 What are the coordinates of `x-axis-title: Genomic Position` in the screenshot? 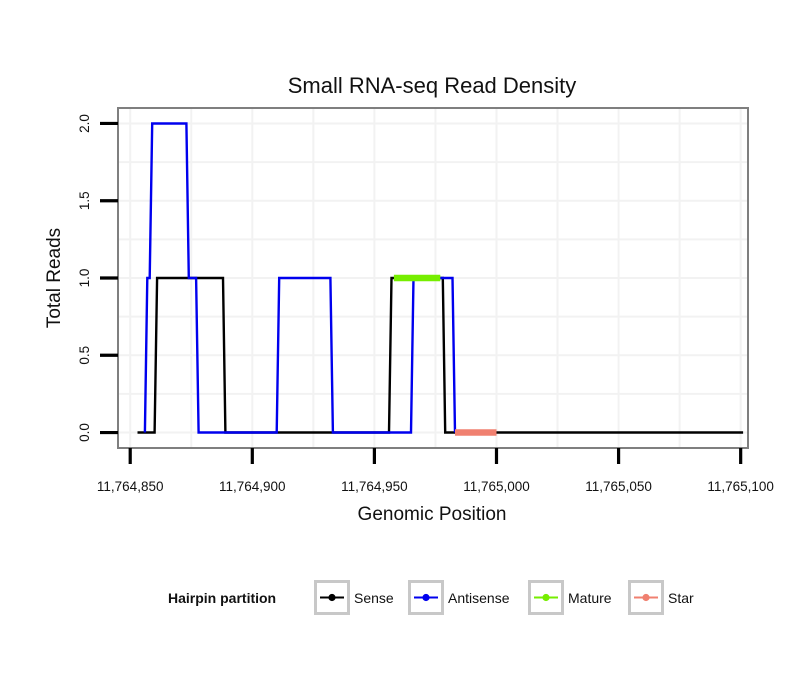 It's located at (432, 514).